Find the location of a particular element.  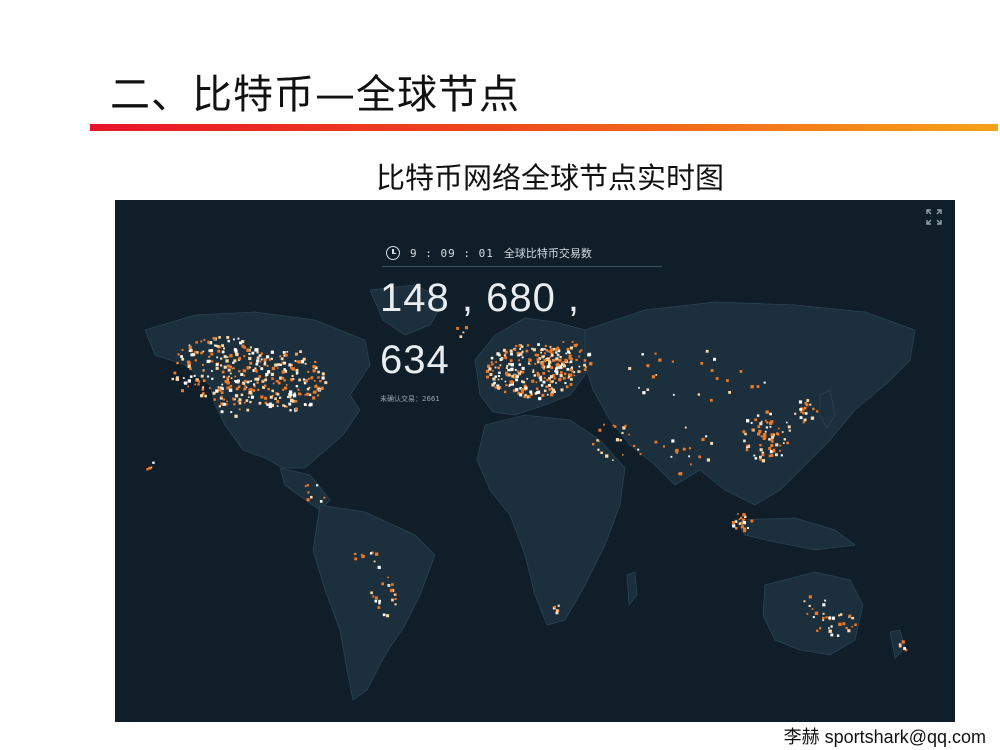

title-rule is located at coordinates (544, 127).